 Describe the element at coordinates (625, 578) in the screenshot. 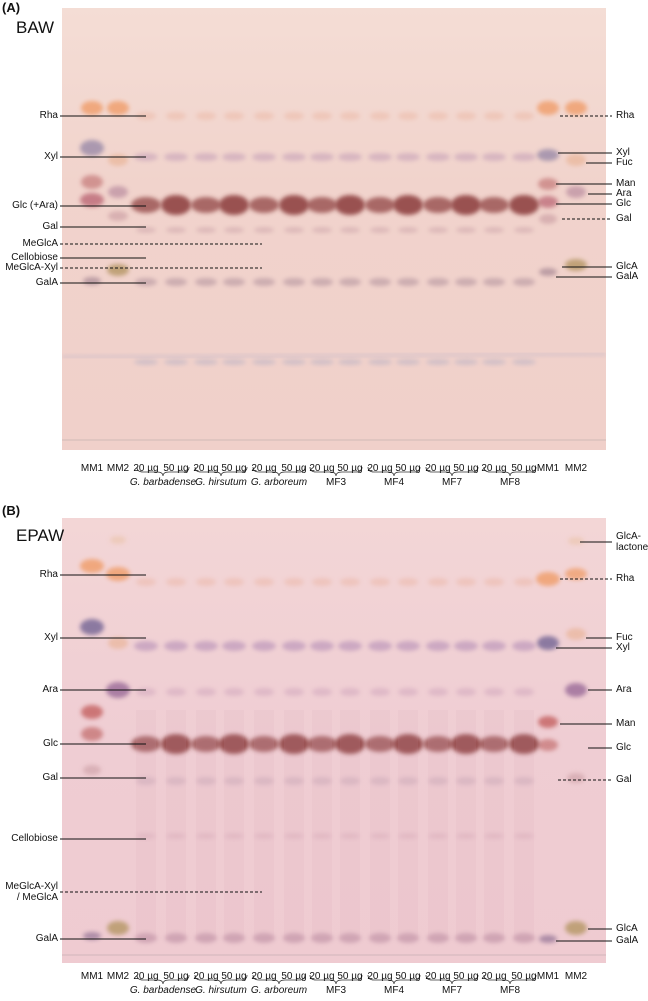

I see `right-label-rha: Rha` at that location.